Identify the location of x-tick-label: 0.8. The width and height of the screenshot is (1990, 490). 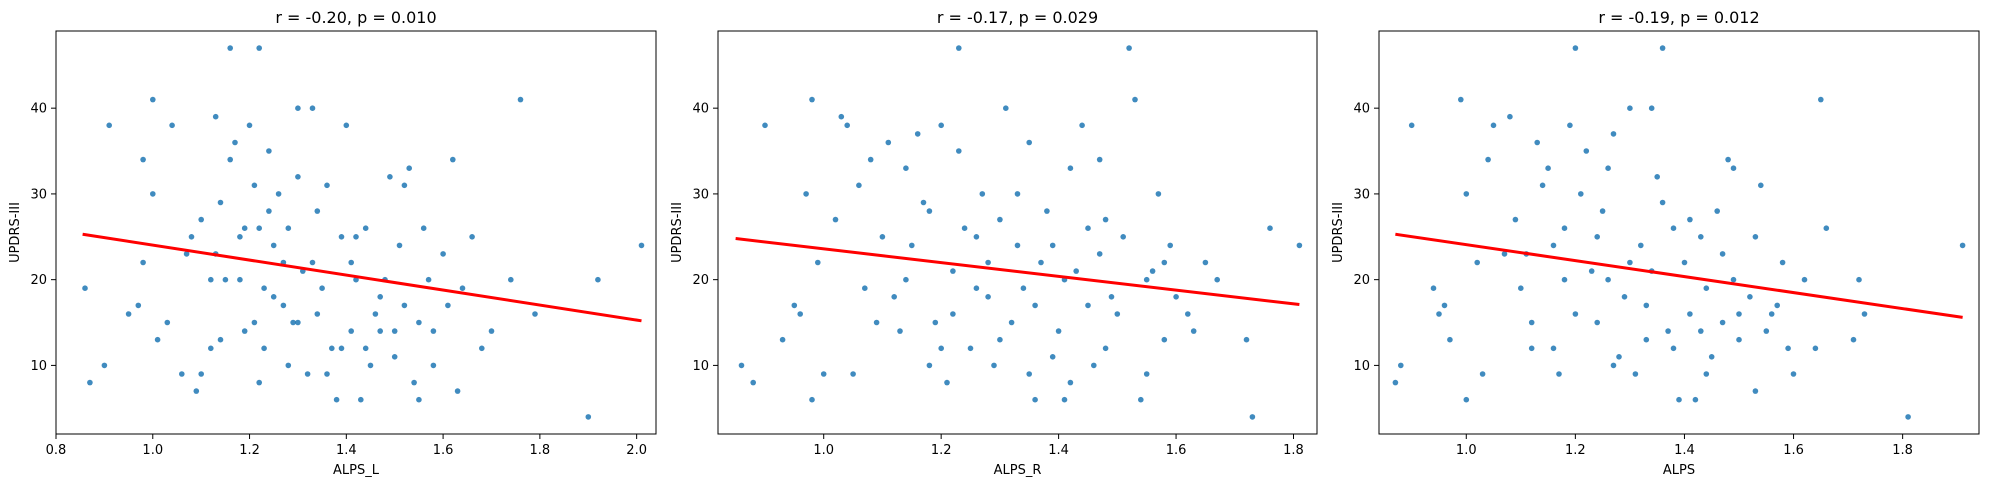
(56, 450).